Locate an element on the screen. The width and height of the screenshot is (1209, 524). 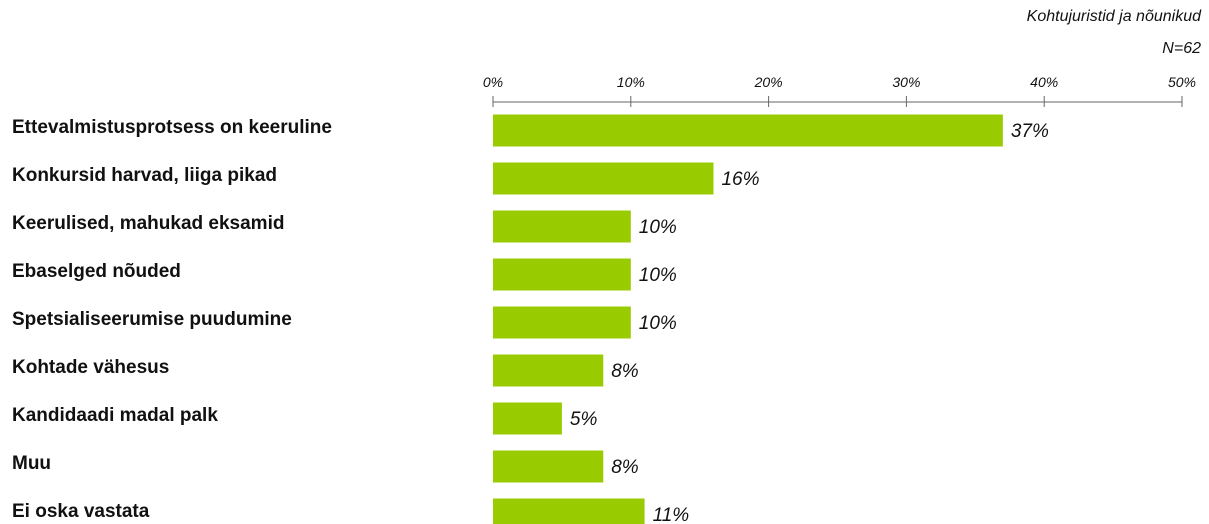
bar-value-label: 37% is located at coordinates (1030, 131).